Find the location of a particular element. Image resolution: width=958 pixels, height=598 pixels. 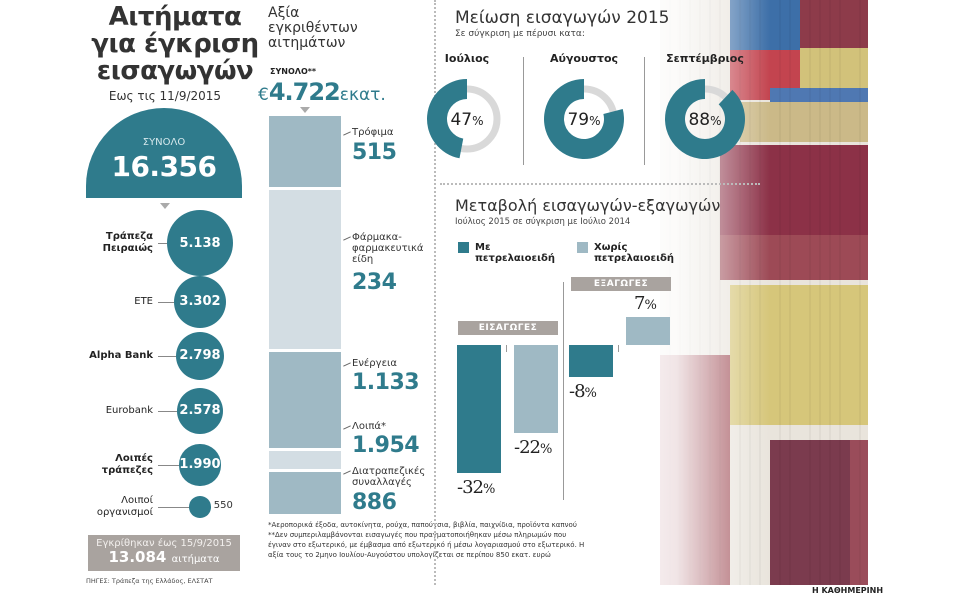

segment-value: 1.133 is located at coordinates (386, 382).